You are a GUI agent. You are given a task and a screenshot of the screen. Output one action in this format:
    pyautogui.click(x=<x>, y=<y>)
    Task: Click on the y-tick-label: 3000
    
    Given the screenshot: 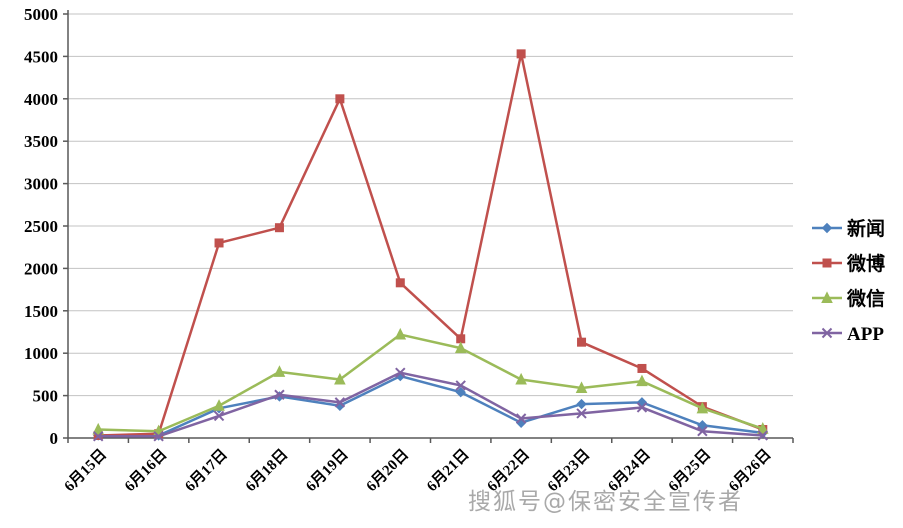 What is the action you would take?
    pyautogui.click(x=41, y=184)
    